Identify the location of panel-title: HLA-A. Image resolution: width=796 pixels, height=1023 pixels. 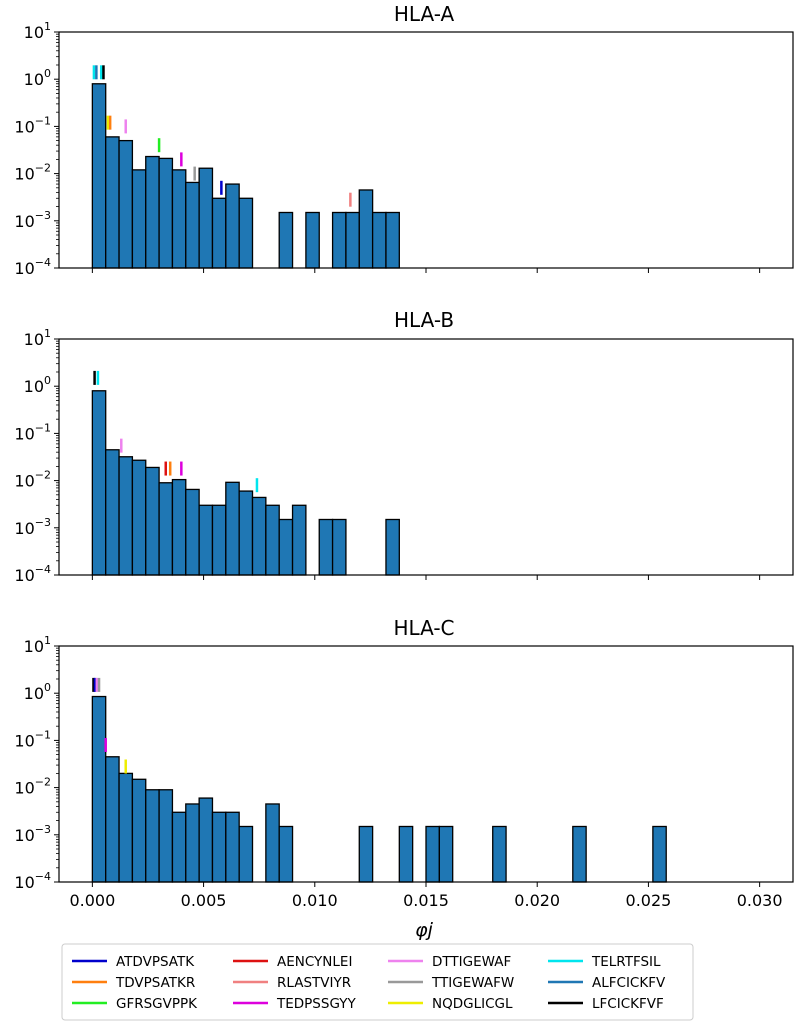
(424, 14).